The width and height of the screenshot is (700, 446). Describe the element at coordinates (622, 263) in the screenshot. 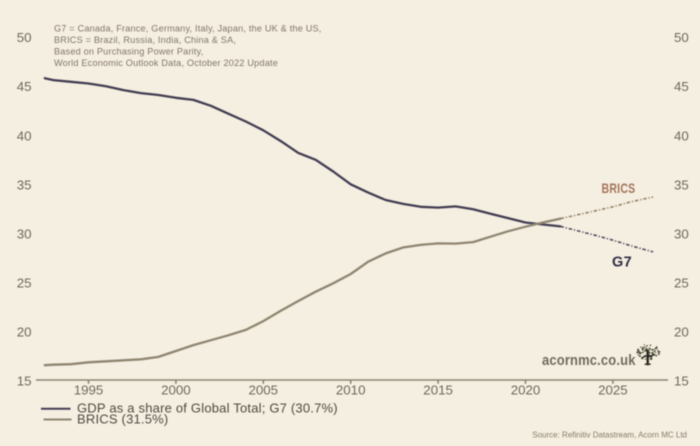

I see `svg-text: G7` at that location.